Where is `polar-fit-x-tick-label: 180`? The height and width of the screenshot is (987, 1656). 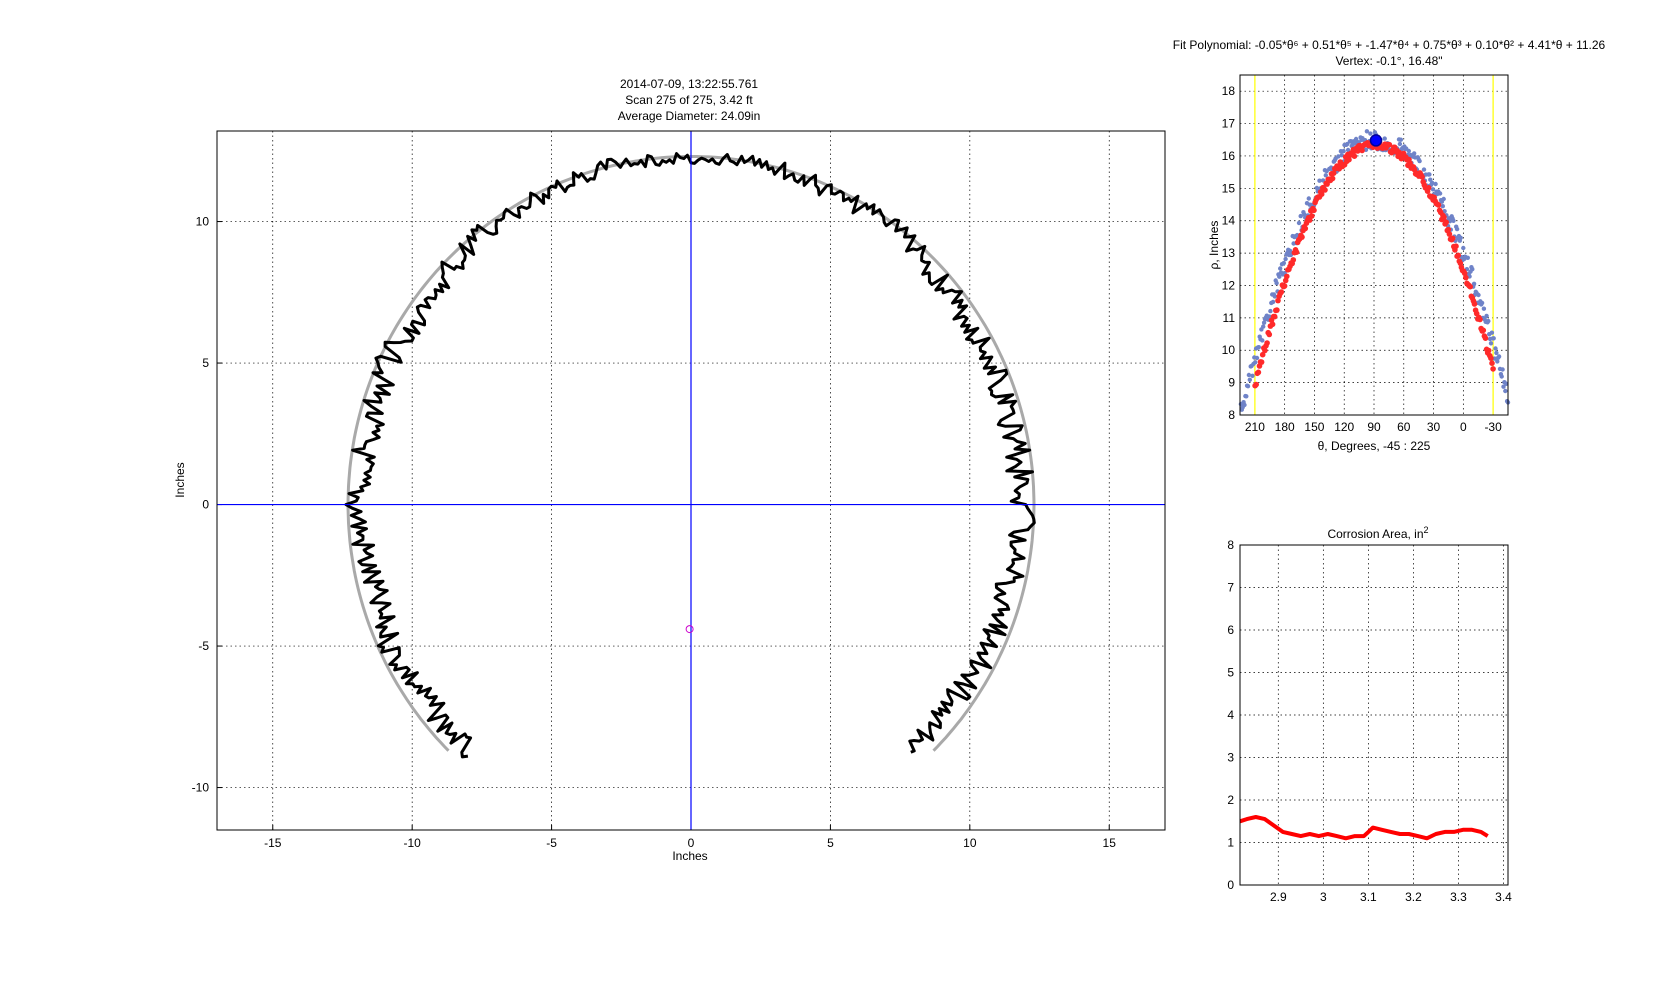
polar-fit-x-tick-label: 180 is located at coordinates (1285, 427).